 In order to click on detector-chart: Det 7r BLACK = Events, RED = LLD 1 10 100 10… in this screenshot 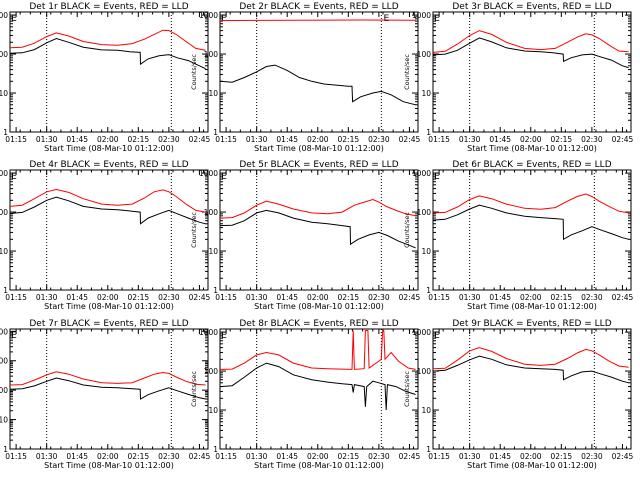, I will do `click(105, 394)`.